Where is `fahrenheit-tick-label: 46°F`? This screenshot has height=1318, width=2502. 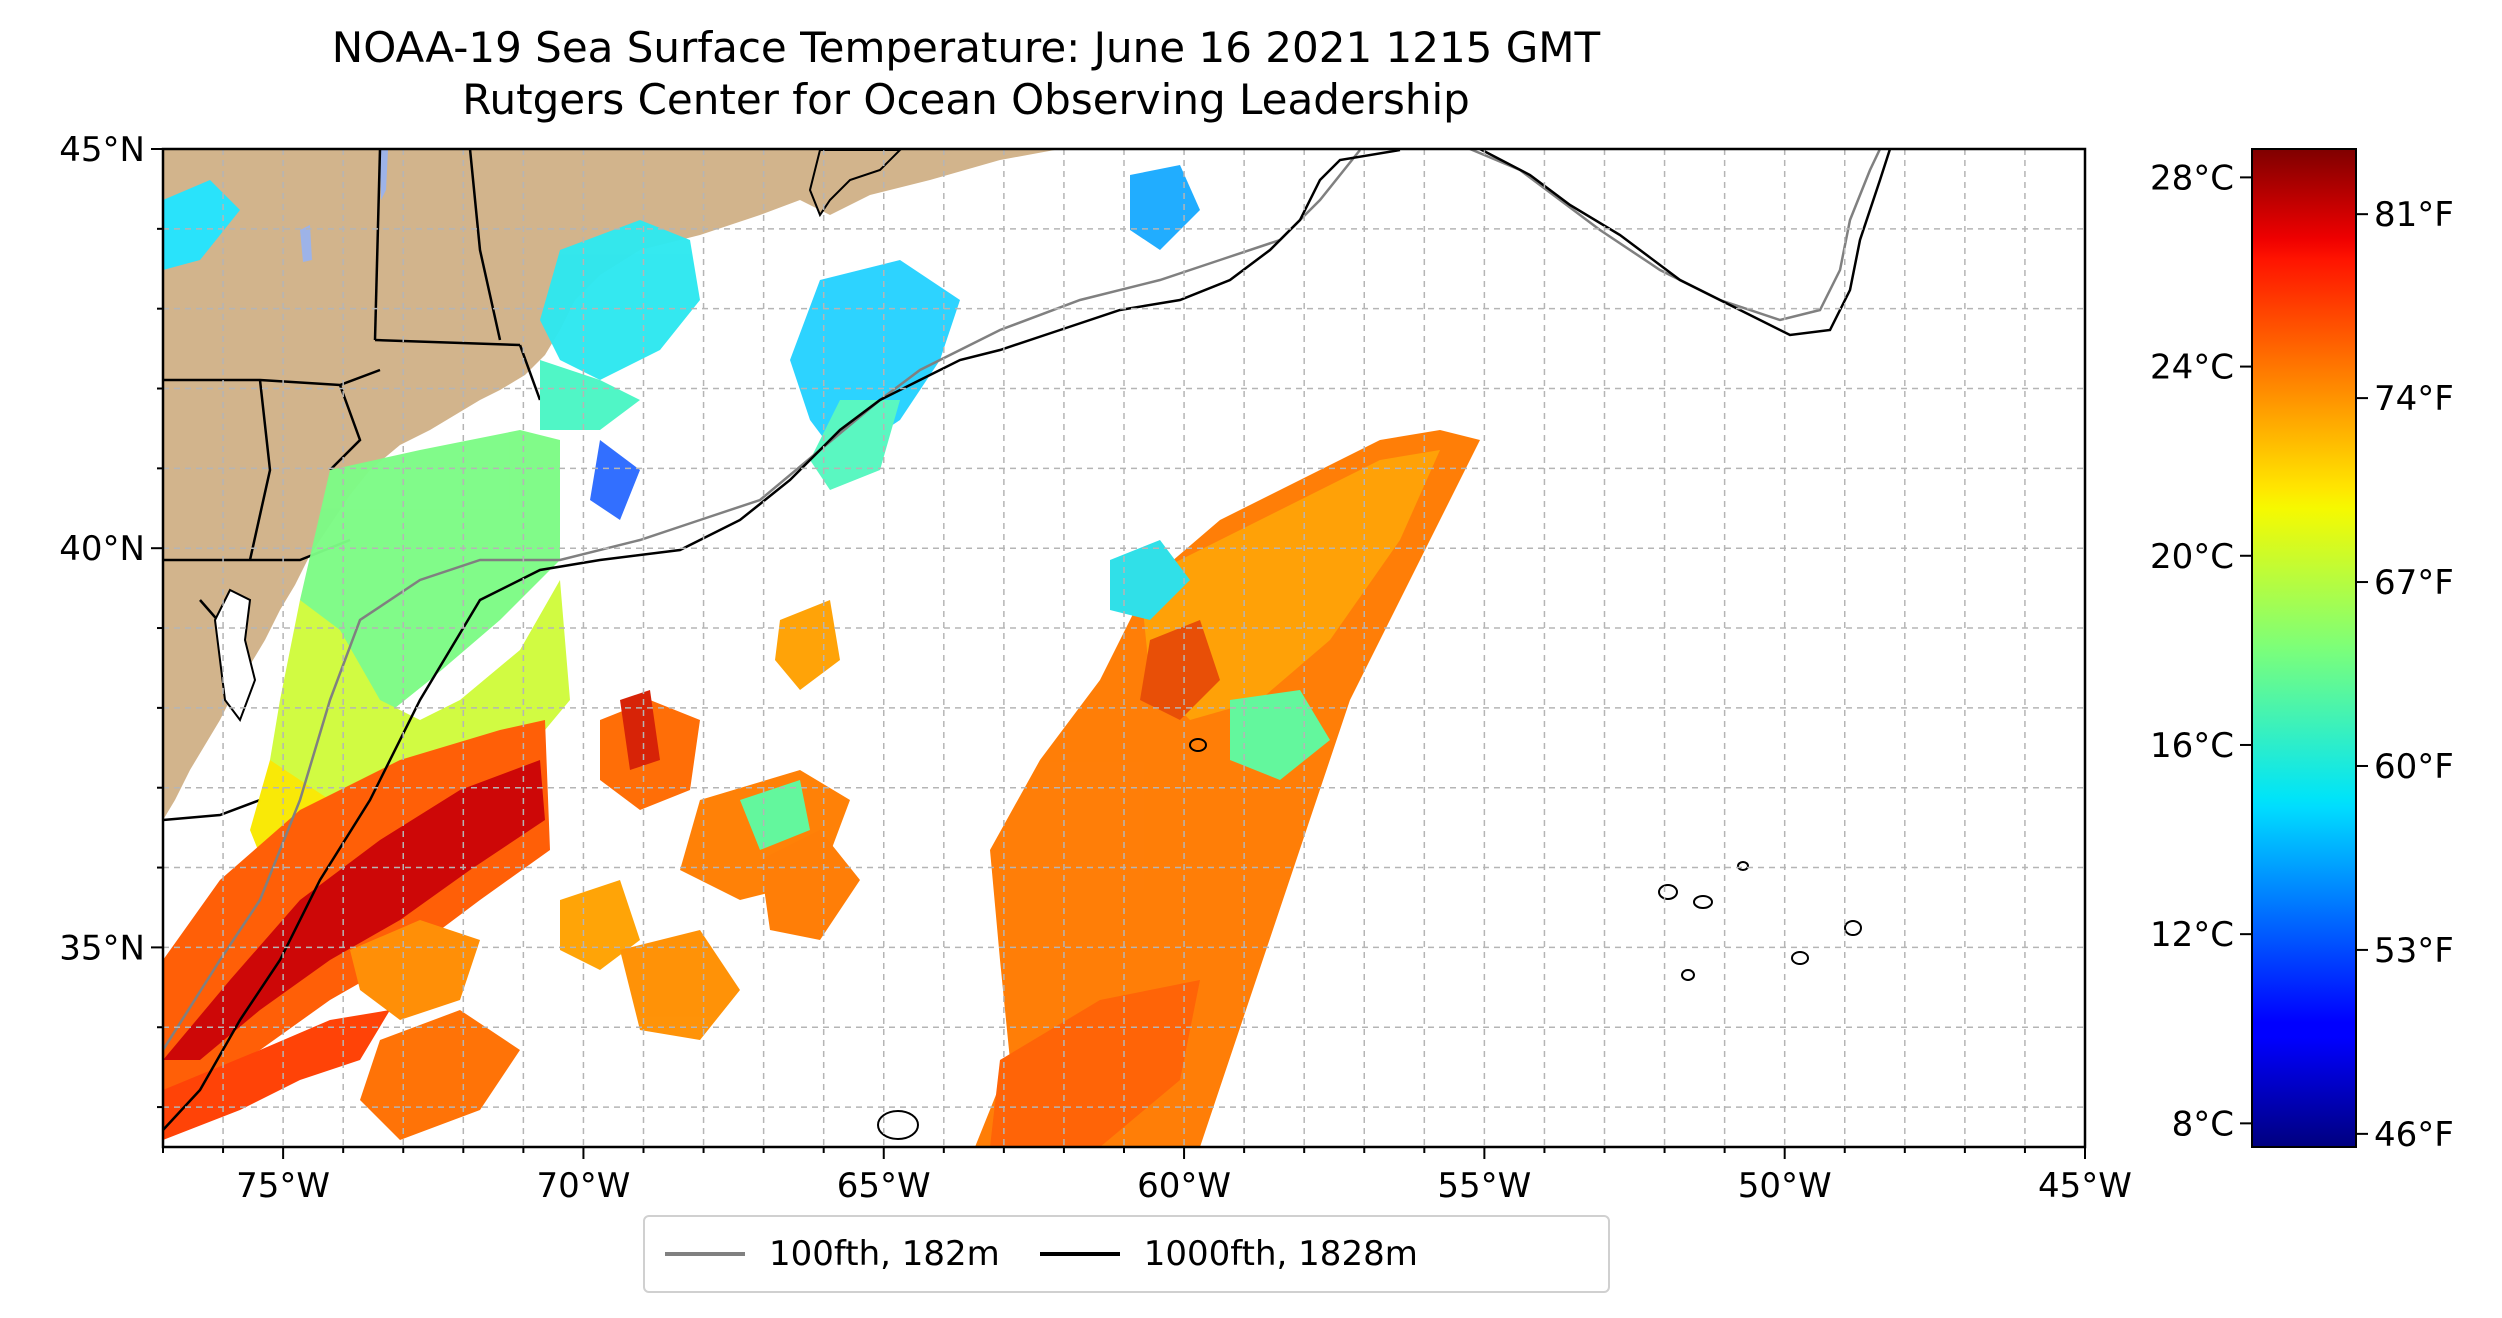
fahrenheit-tick-label: 46°F is located at coordinates (2414, 1135).